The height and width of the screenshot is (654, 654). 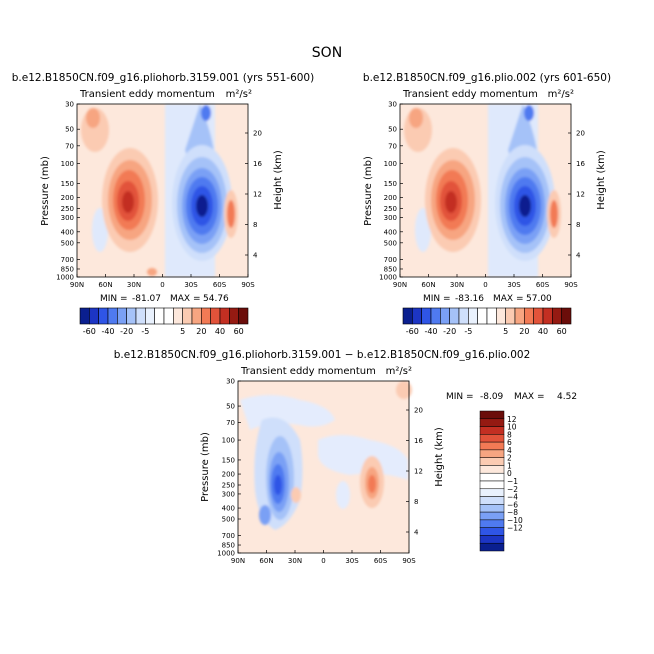 What do you see at coordinates (508, 299) in the screenshot?
I see `panel-right-max-label: MAX =` at bounding box center [508, 299].